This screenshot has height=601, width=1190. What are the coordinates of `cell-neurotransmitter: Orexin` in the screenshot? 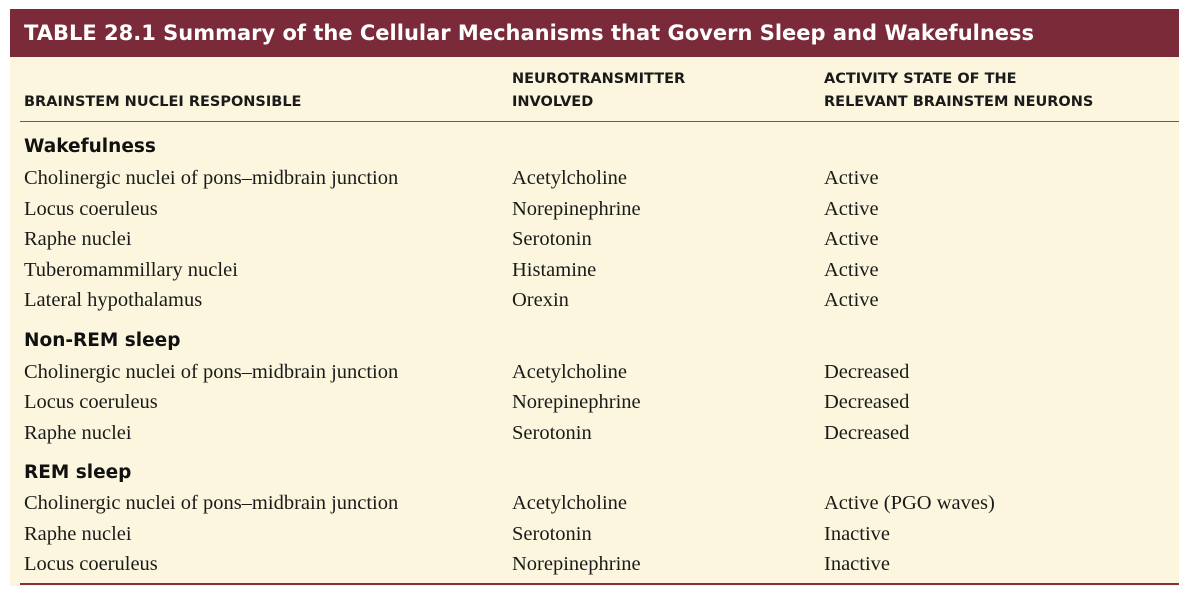 It's located at (540, 300).